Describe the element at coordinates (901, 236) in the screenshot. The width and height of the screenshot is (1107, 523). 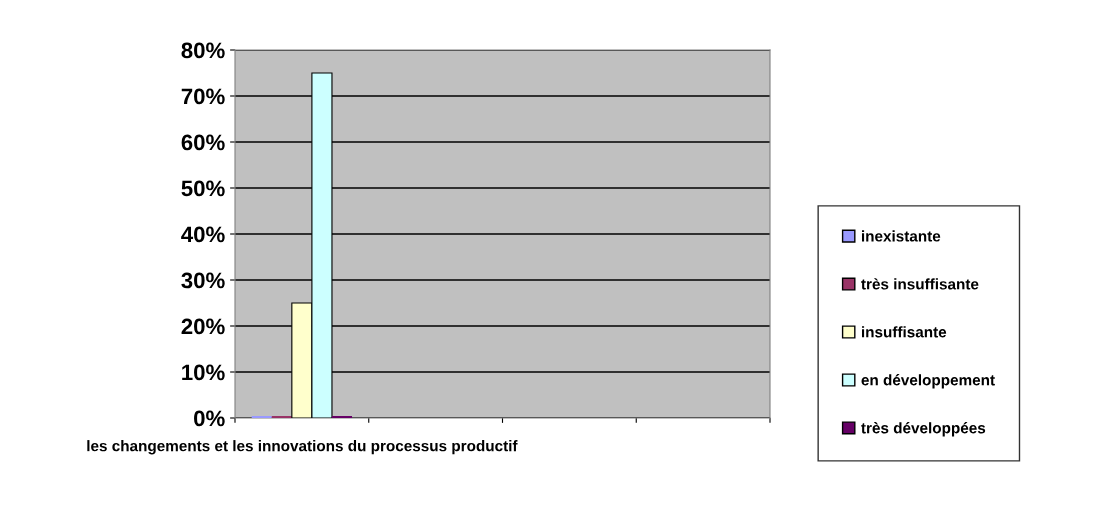
I see `legend-label: inexistante` at that location.